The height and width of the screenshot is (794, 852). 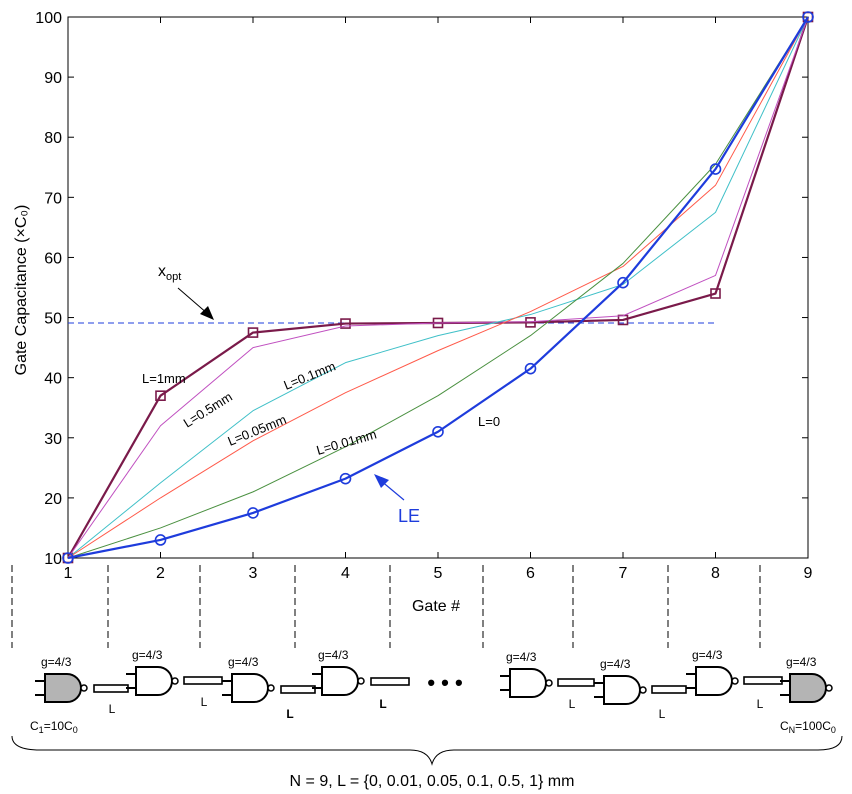 What do you see at coordinates (53, 319) in the screenshot?
I see `y-tick-label: 50` at bounding box center [53, 319].